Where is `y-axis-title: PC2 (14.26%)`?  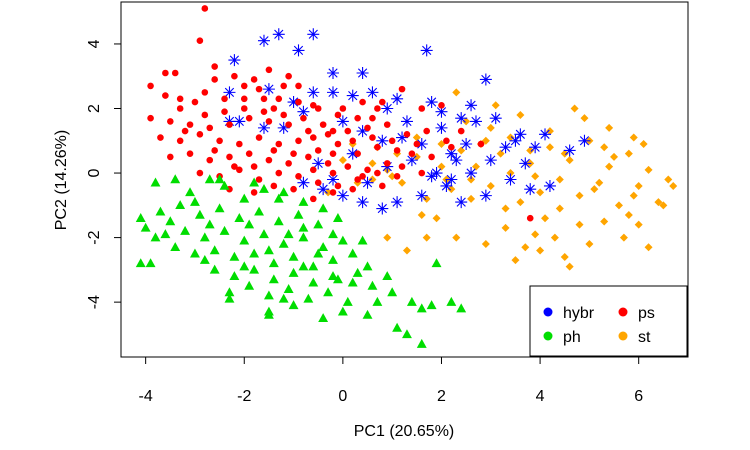 y-axis-title: PC2 (14.26%) is located at coordinates (61, 180).